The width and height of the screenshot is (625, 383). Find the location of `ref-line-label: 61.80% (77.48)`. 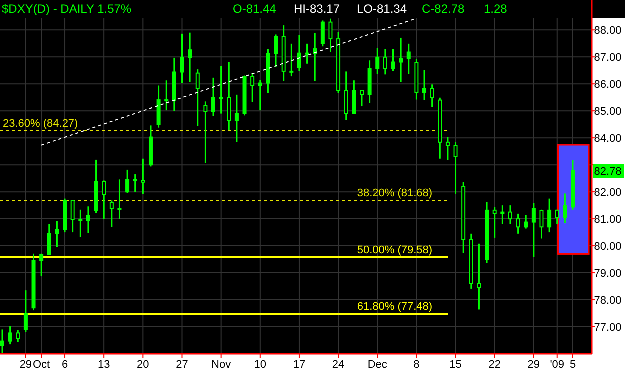

ref-line-label: 61.80% (77.48) is located at coordinates (395, 307).